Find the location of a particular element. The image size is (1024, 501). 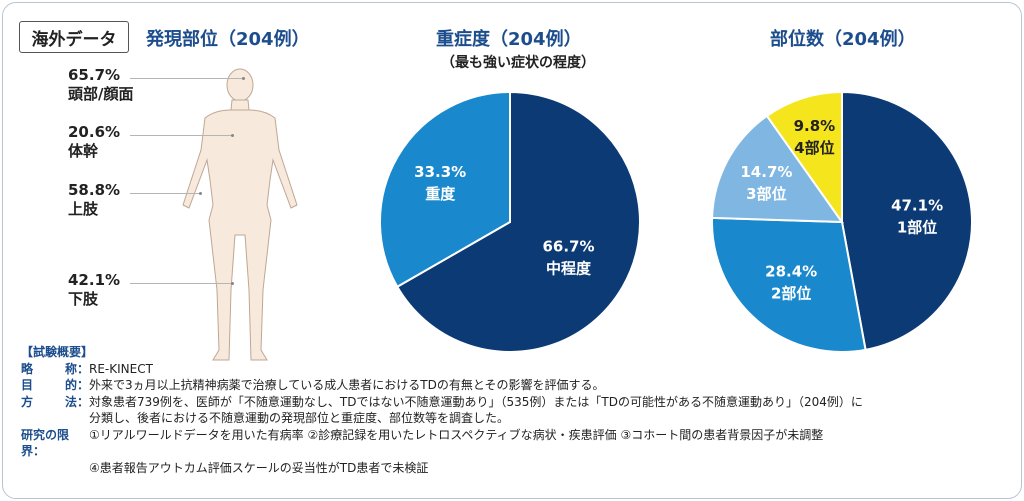

body-site-1: 20.6% 体幹 is located at coordinates (94, 142).